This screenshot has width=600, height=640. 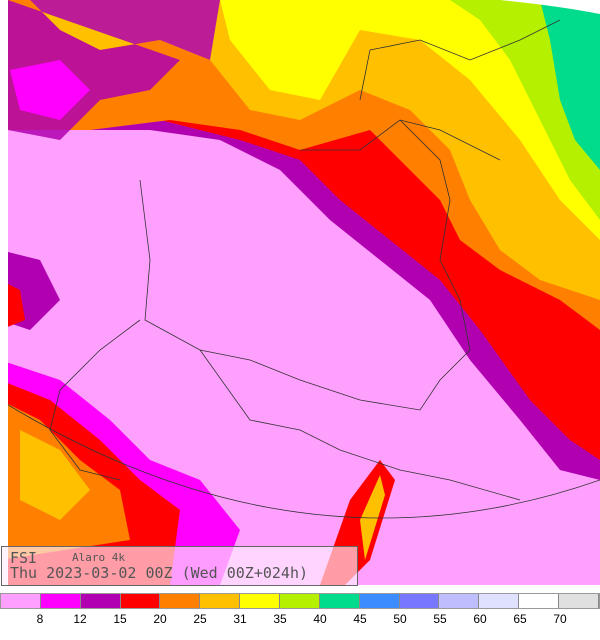 What do you see at coordinates (98, 557) in the screenshot?
I see `model-label: Alaro 4k` at bounding box center [98, 557].